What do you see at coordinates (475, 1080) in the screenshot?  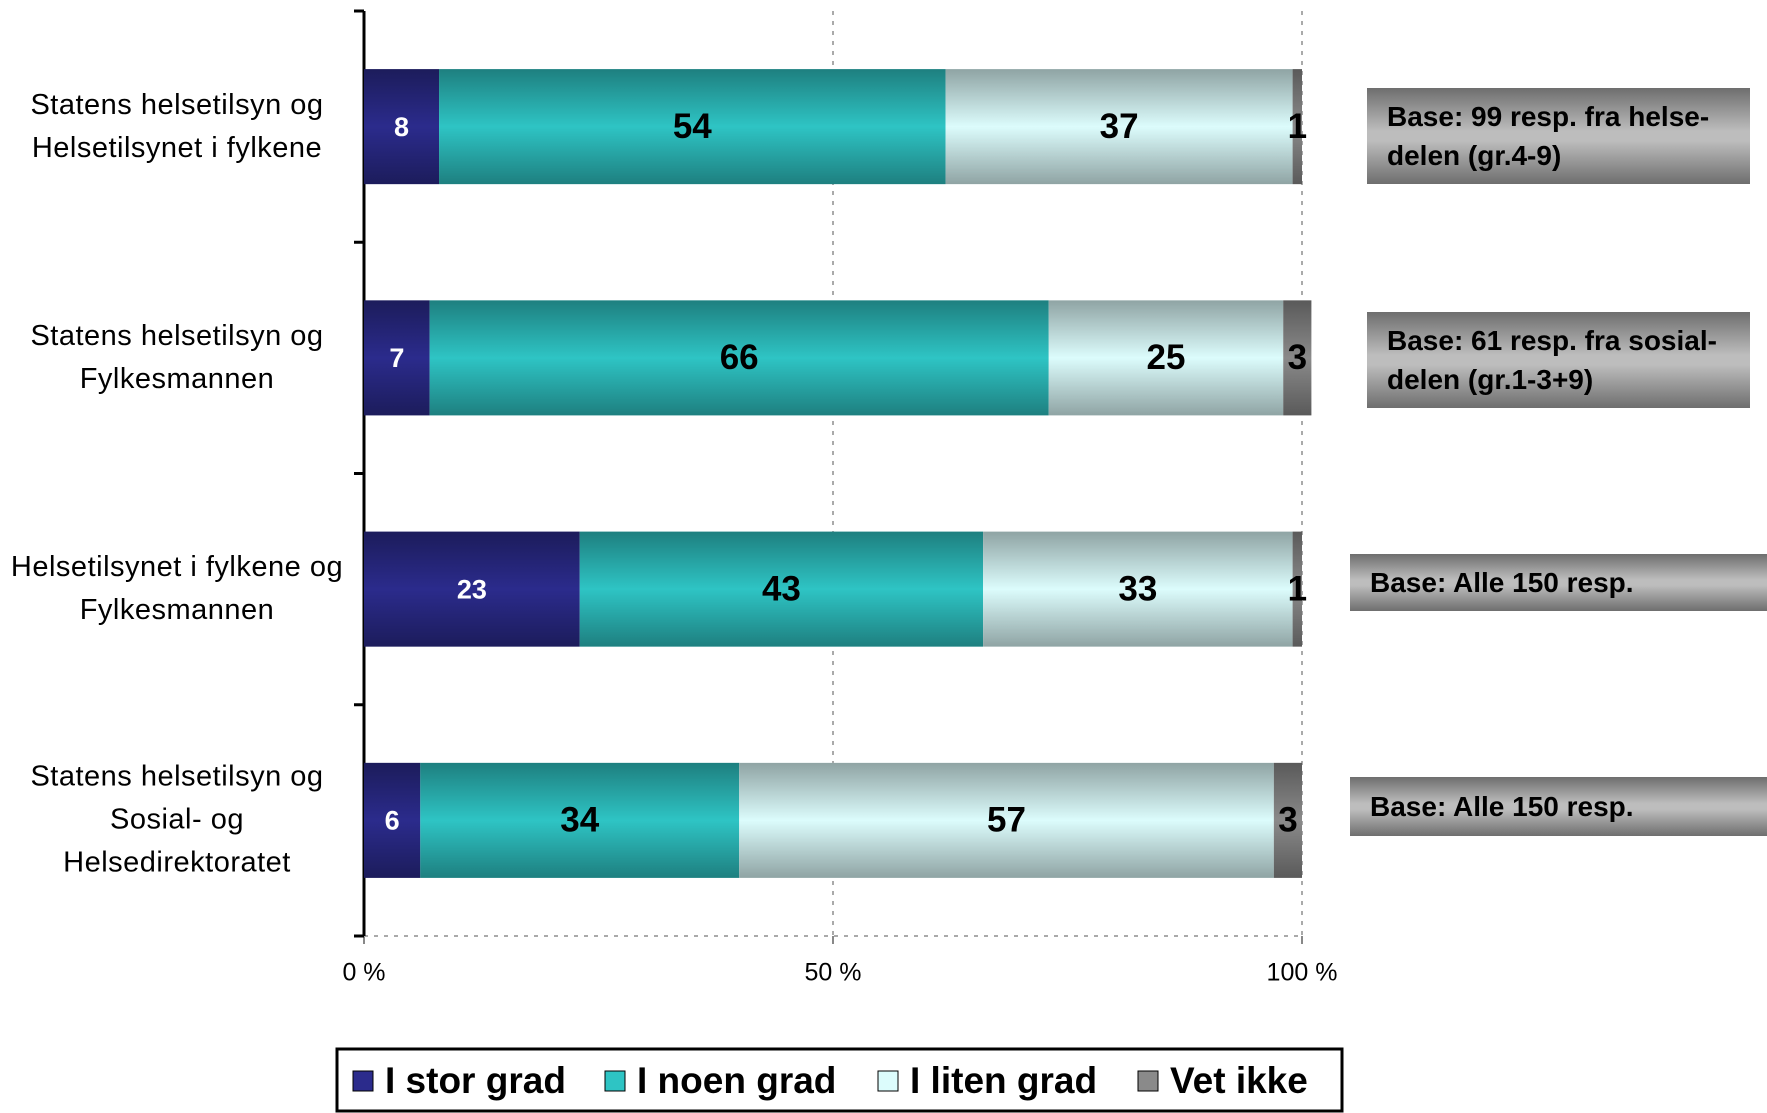 I see `legend-label: I stor grad` at bounding box center [475, 1080].